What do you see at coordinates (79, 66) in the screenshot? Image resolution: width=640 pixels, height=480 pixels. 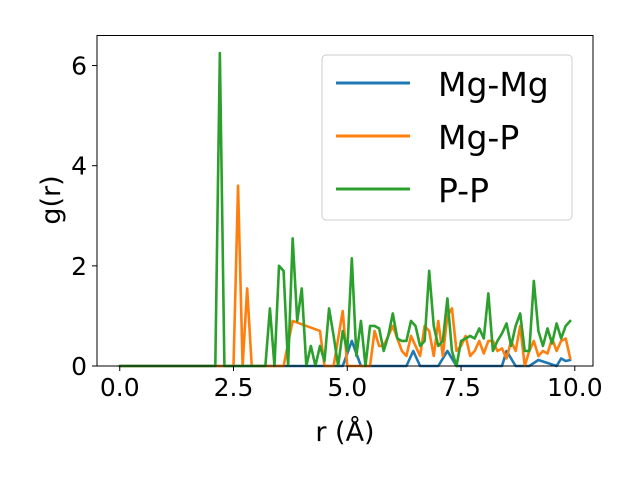 I see `y-tick-label: 6` at bounding box center [79, 66].